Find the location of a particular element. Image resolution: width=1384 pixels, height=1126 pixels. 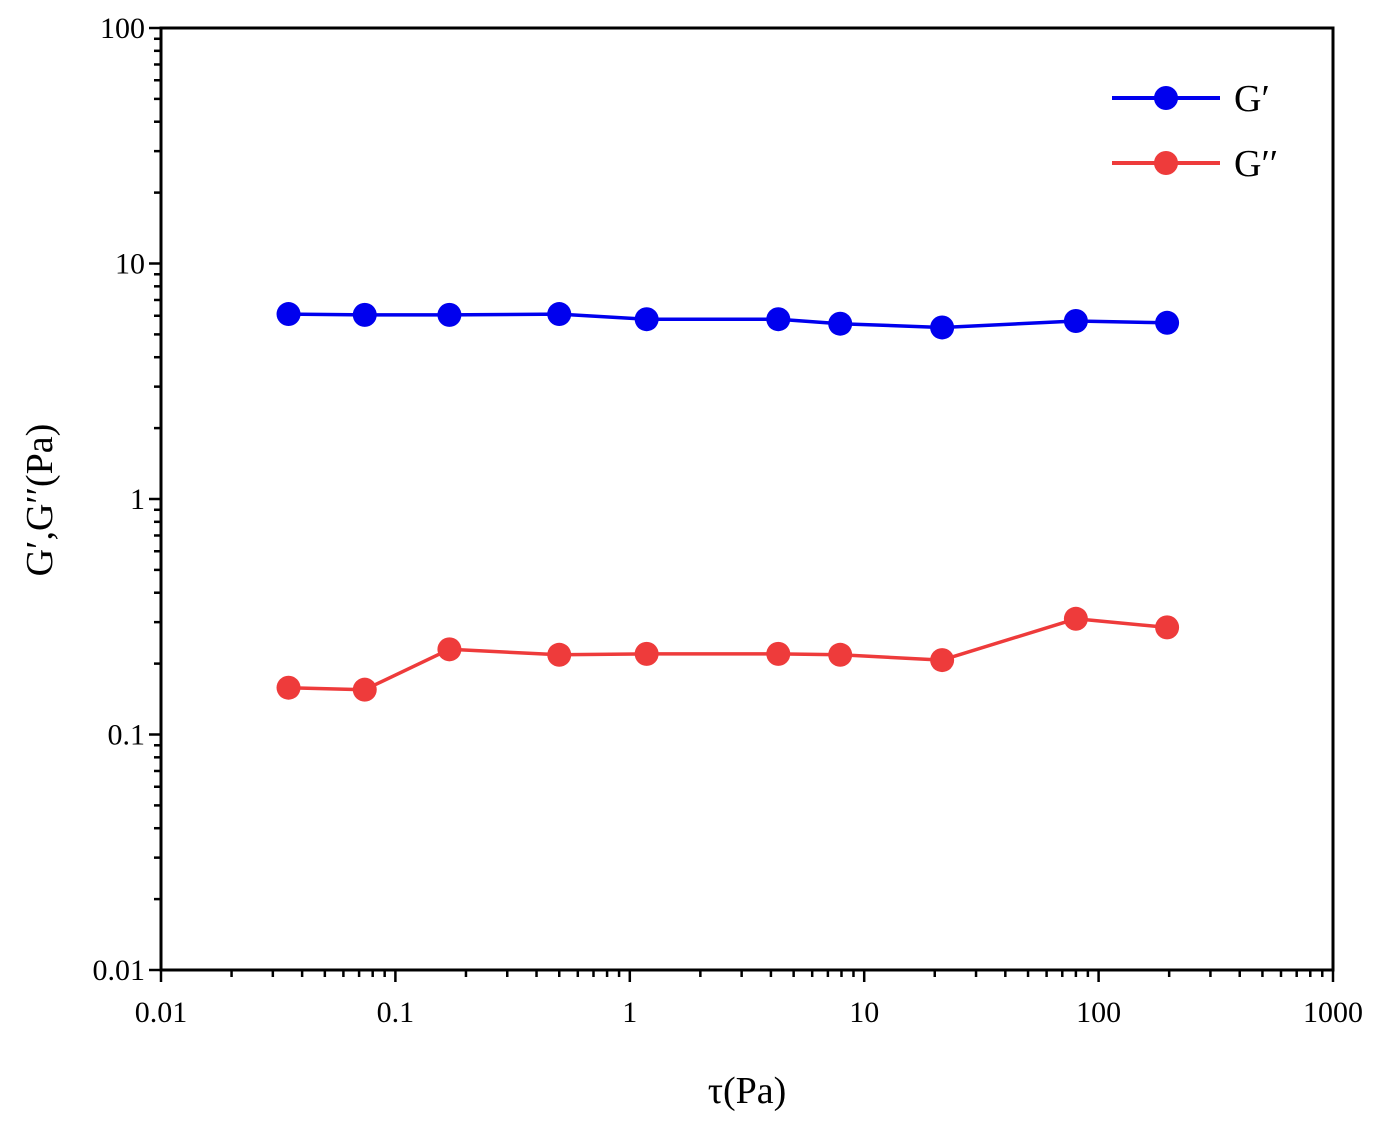

x-tick-label: 1 is located at coordinates (629, 1012).